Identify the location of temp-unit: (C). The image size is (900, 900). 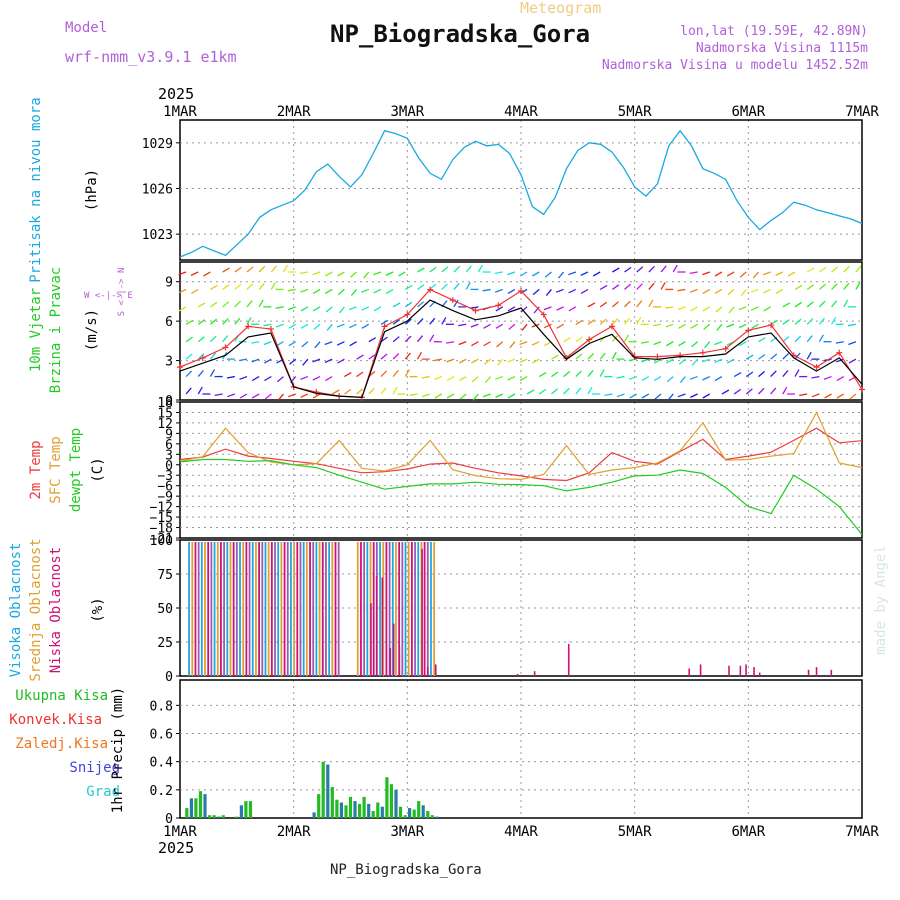
(98, 469).